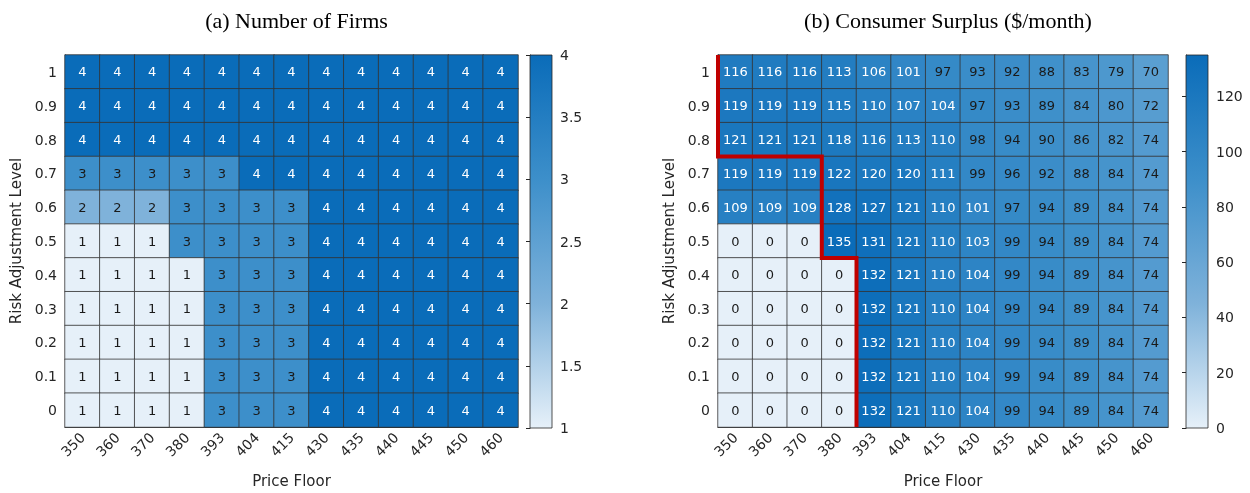 This screenshot has width=1250, height=493. I want to click on color-bar-label: 0, so click(1220, 428).